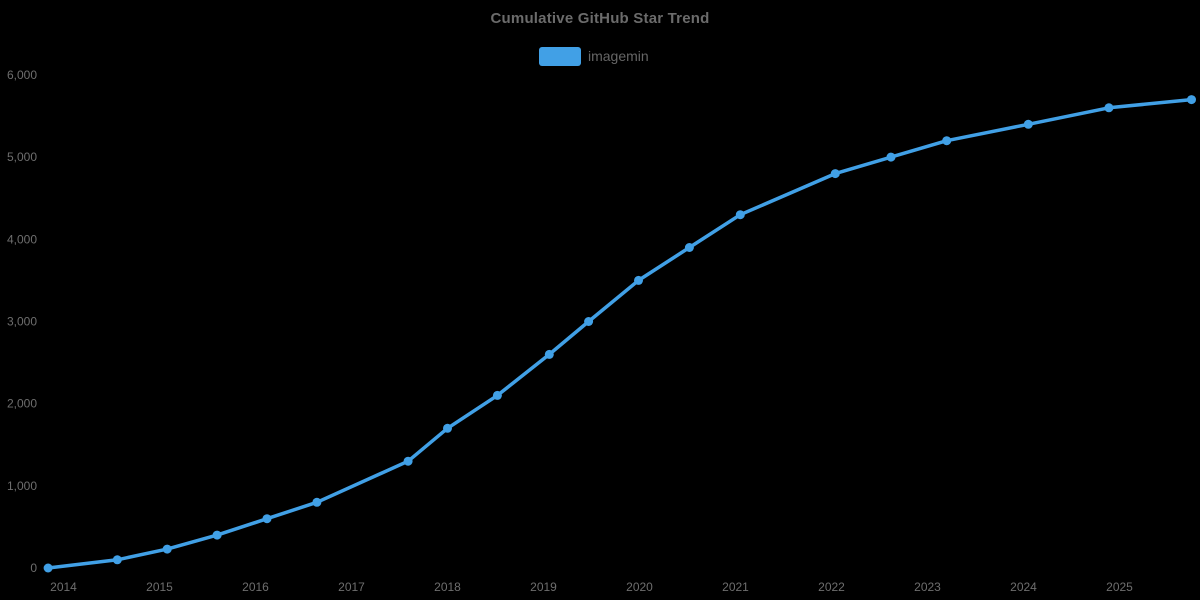 This screenshot has height=600, width=1200. What do you see at coordinates (22, 157) in the screenshot?
I see `y-axis-tick-label: 5,000` at bounding box center [22, 157].